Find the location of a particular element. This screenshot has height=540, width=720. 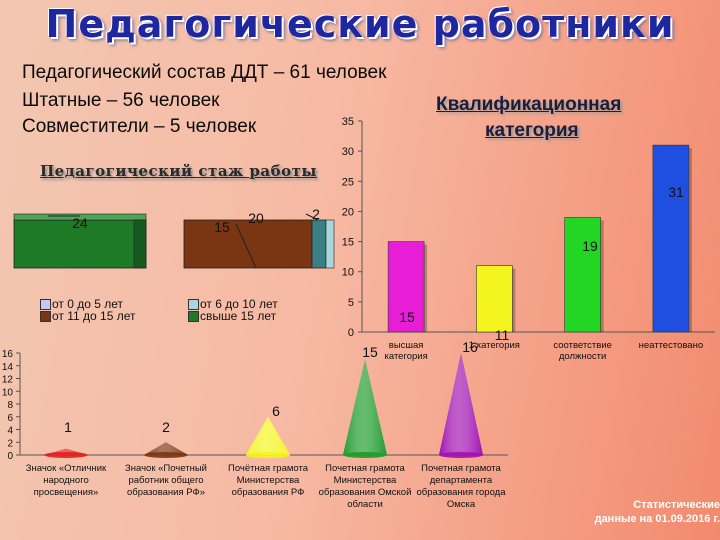

qual-x-label: категория is located at coordinates (406, 356).